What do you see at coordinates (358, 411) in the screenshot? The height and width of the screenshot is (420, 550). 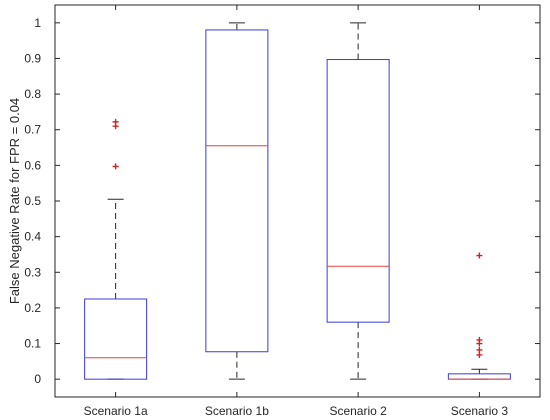 I see `x-tick-label: Scenario 2` at bounding box center [358, 411].